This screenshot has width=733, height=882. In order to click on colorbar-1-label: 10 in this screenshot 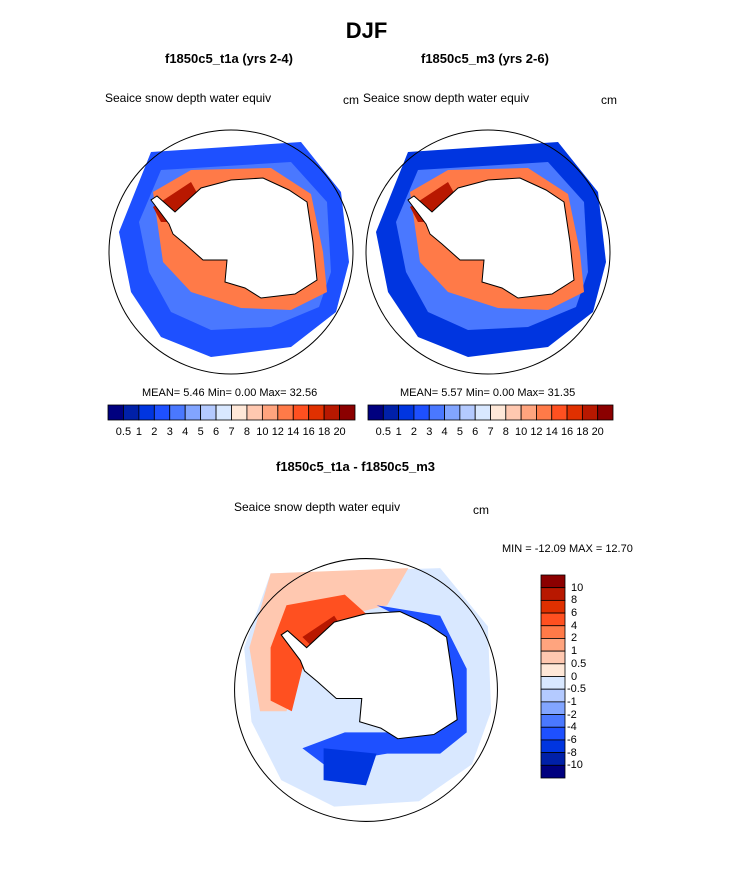, I will do `click(262, 432)`.